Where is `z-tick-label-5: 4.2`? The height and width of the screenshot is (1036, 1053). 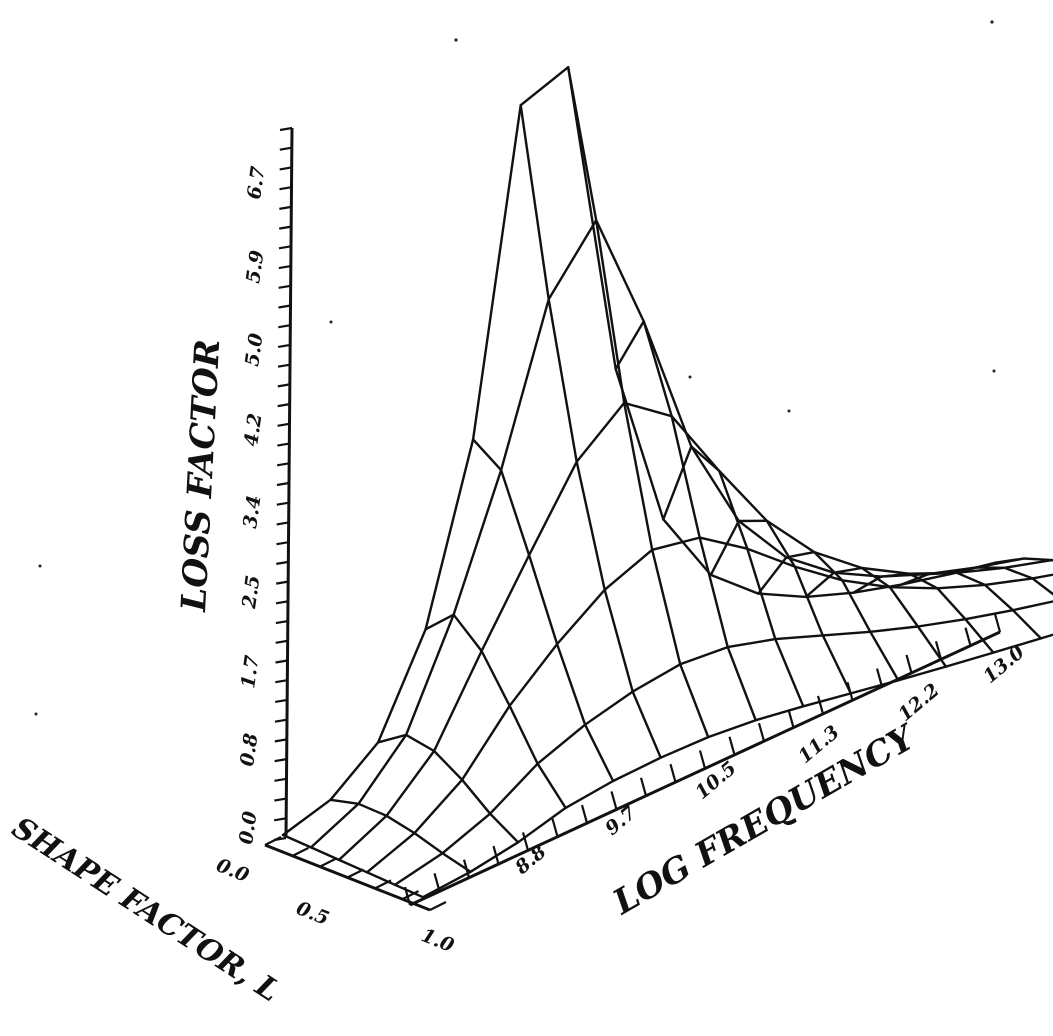
z-tick-label-5: 4.2 is located at coordinates (253, 430).